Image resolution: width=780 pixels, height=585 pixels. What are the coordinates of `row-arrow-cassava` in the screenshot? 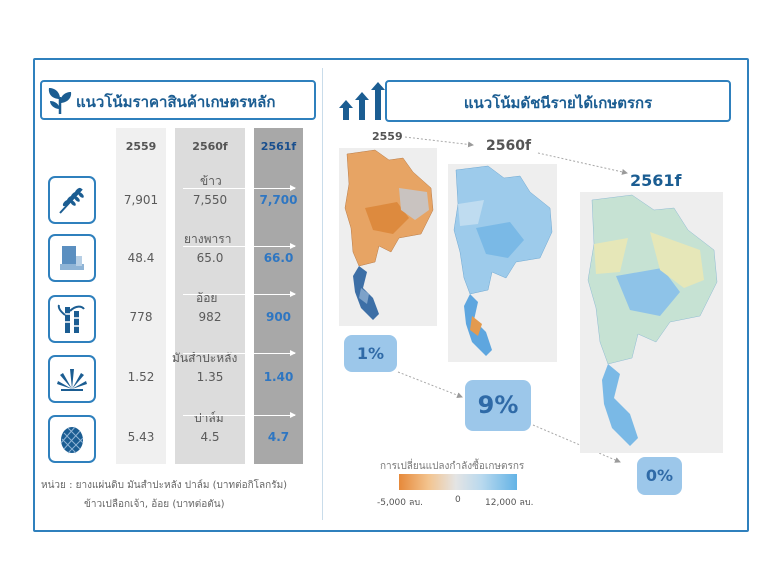 It's located at (239, 353).